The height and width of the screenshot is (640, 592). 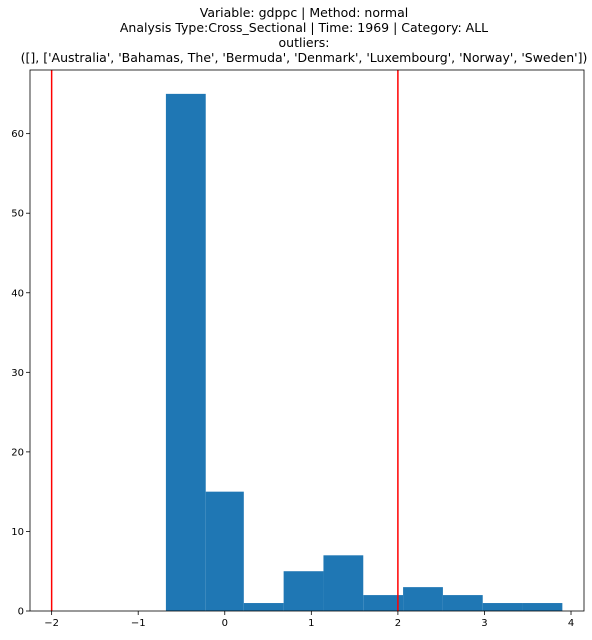 I want to click on x-tick-label-1: −1, so click(x=138, y=623).